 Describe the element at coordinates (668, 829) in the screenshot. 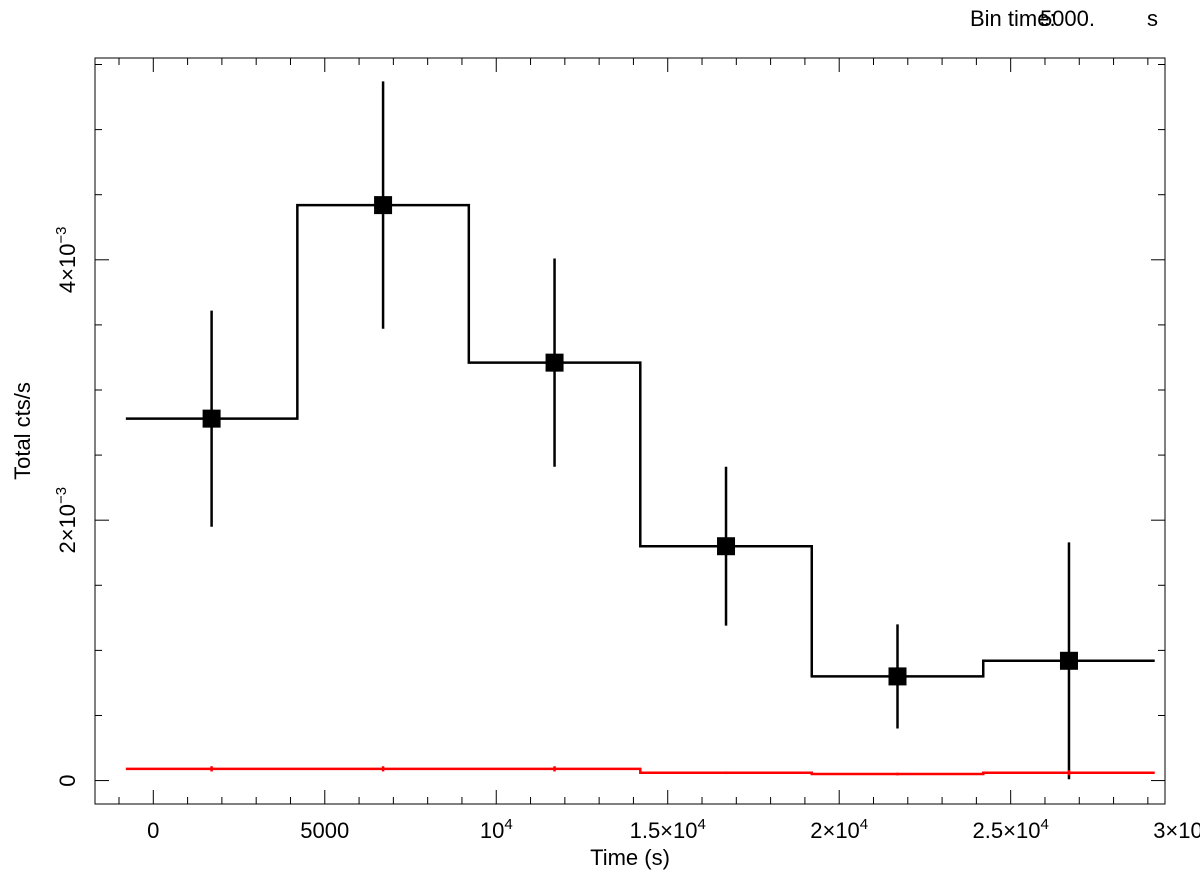

I see `x-tick-label: 1.5×10⁴` at that location.